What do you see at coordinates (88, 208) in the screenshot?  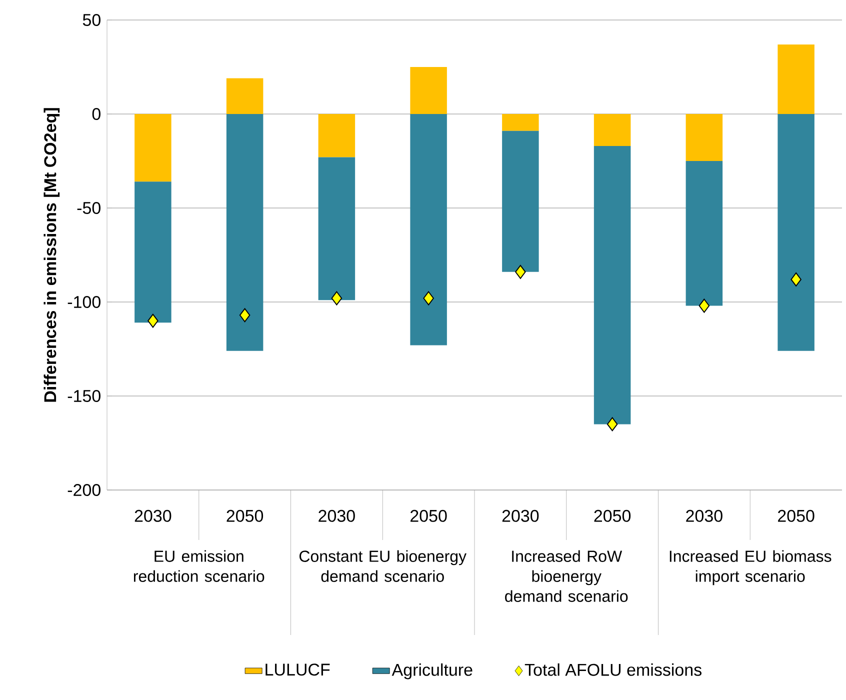 I see `y-tick-label: -50` at bounding box center [88, 208].